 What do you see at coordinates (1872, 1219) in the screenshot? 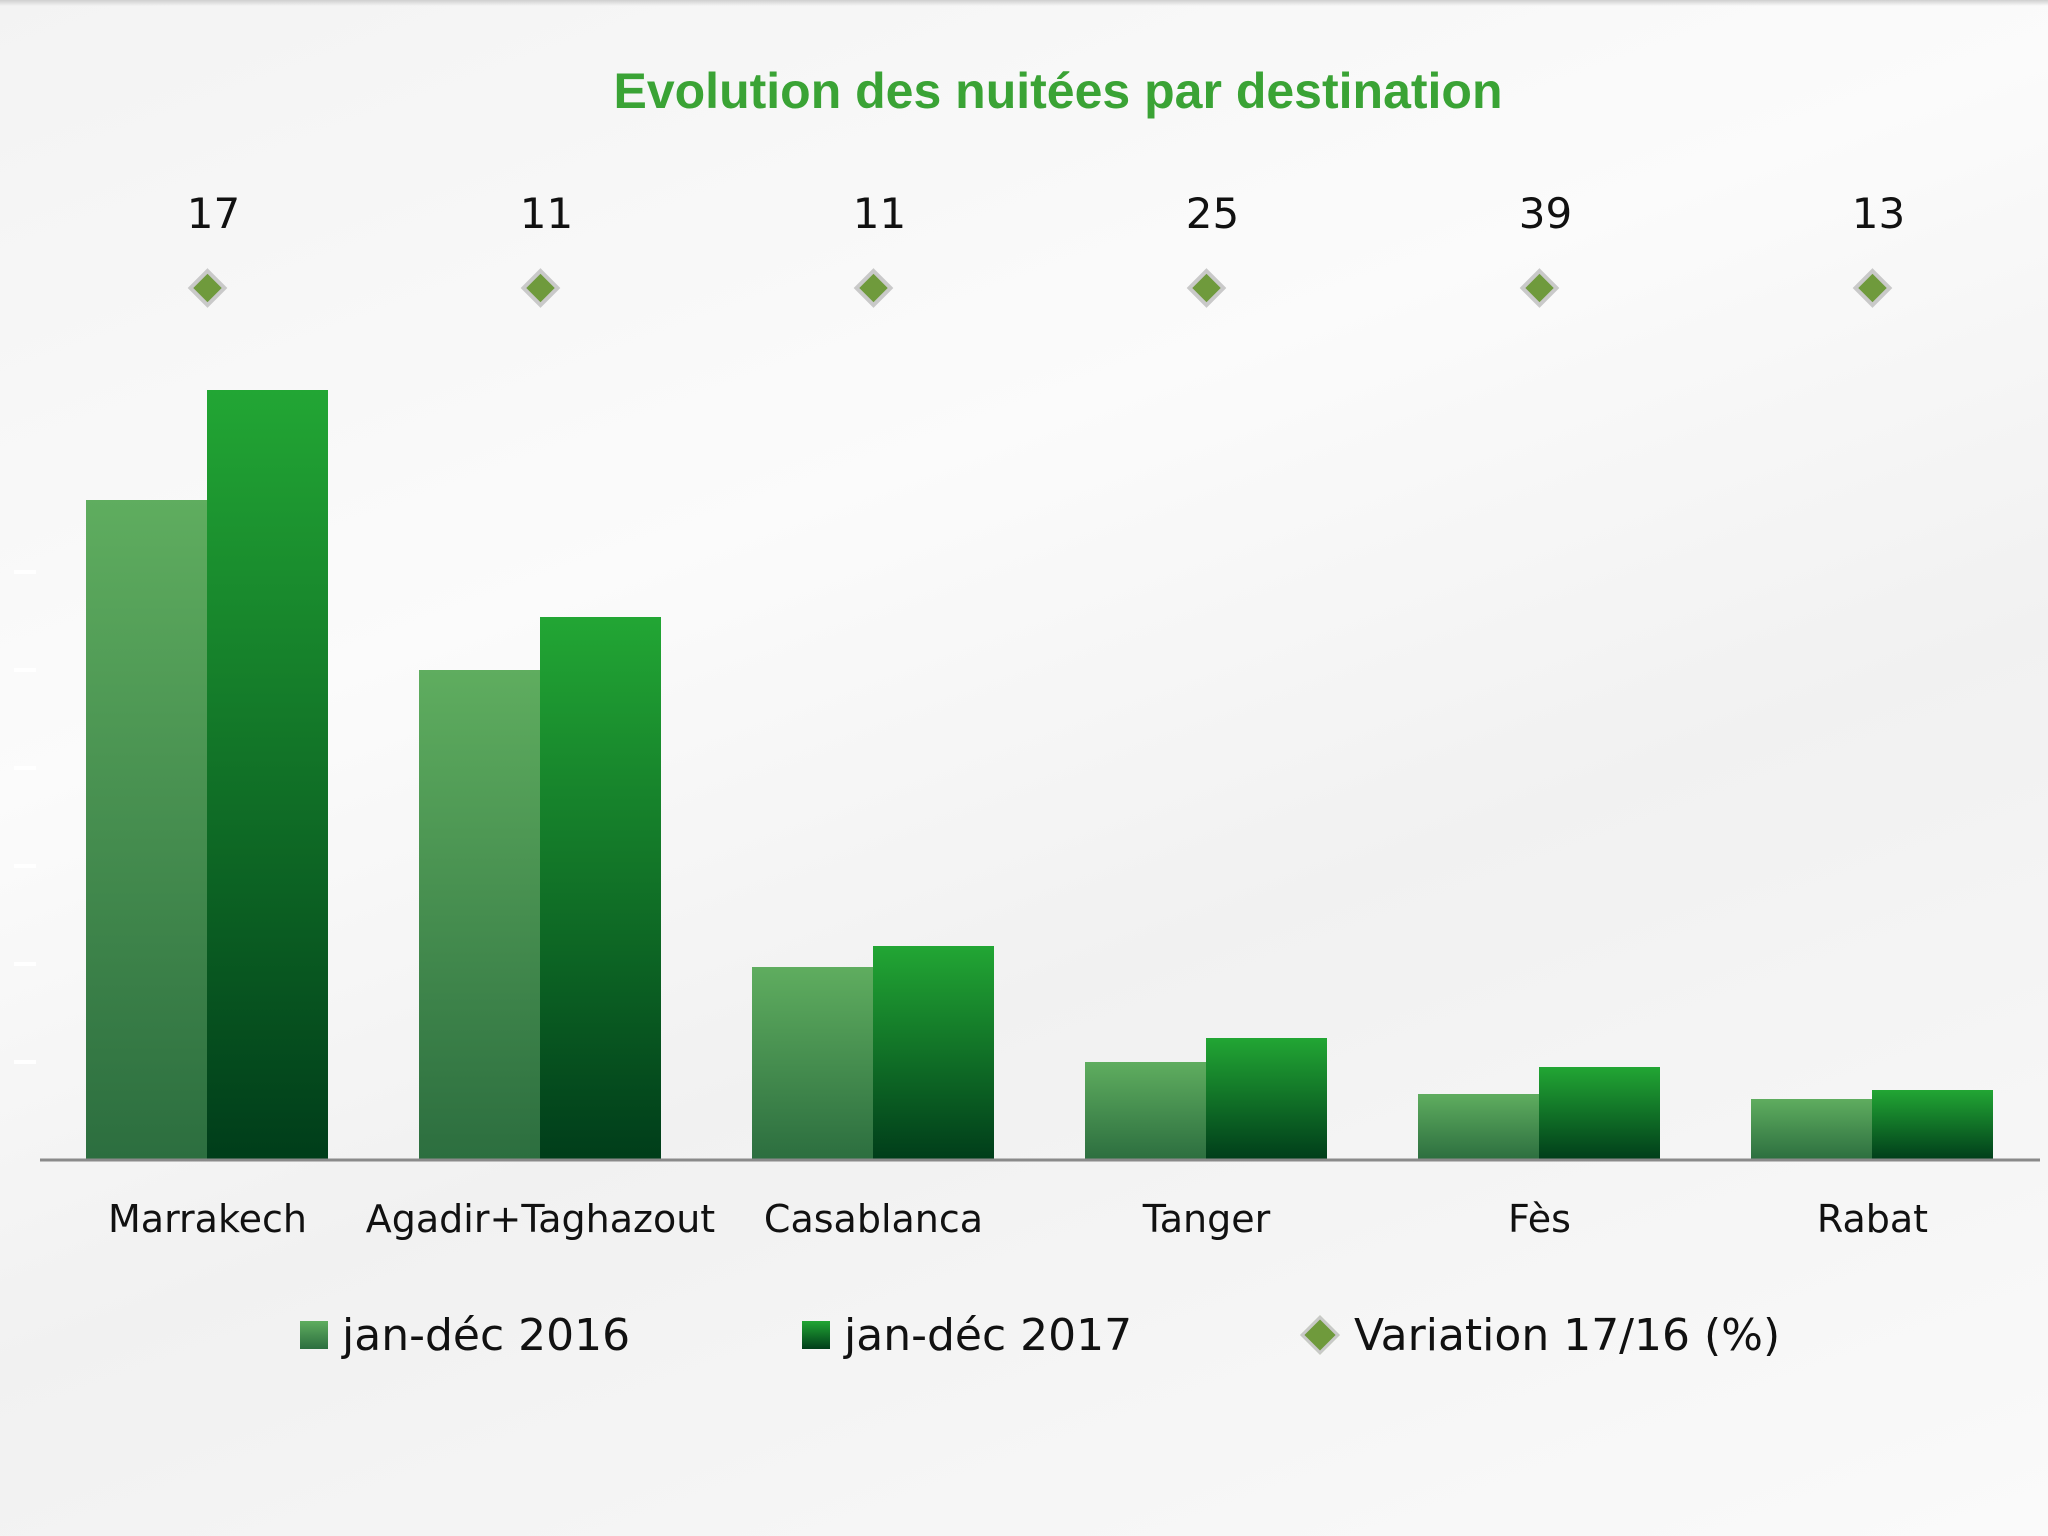
I see `category-label: Rabat` at bounding box center [1872, 1219].